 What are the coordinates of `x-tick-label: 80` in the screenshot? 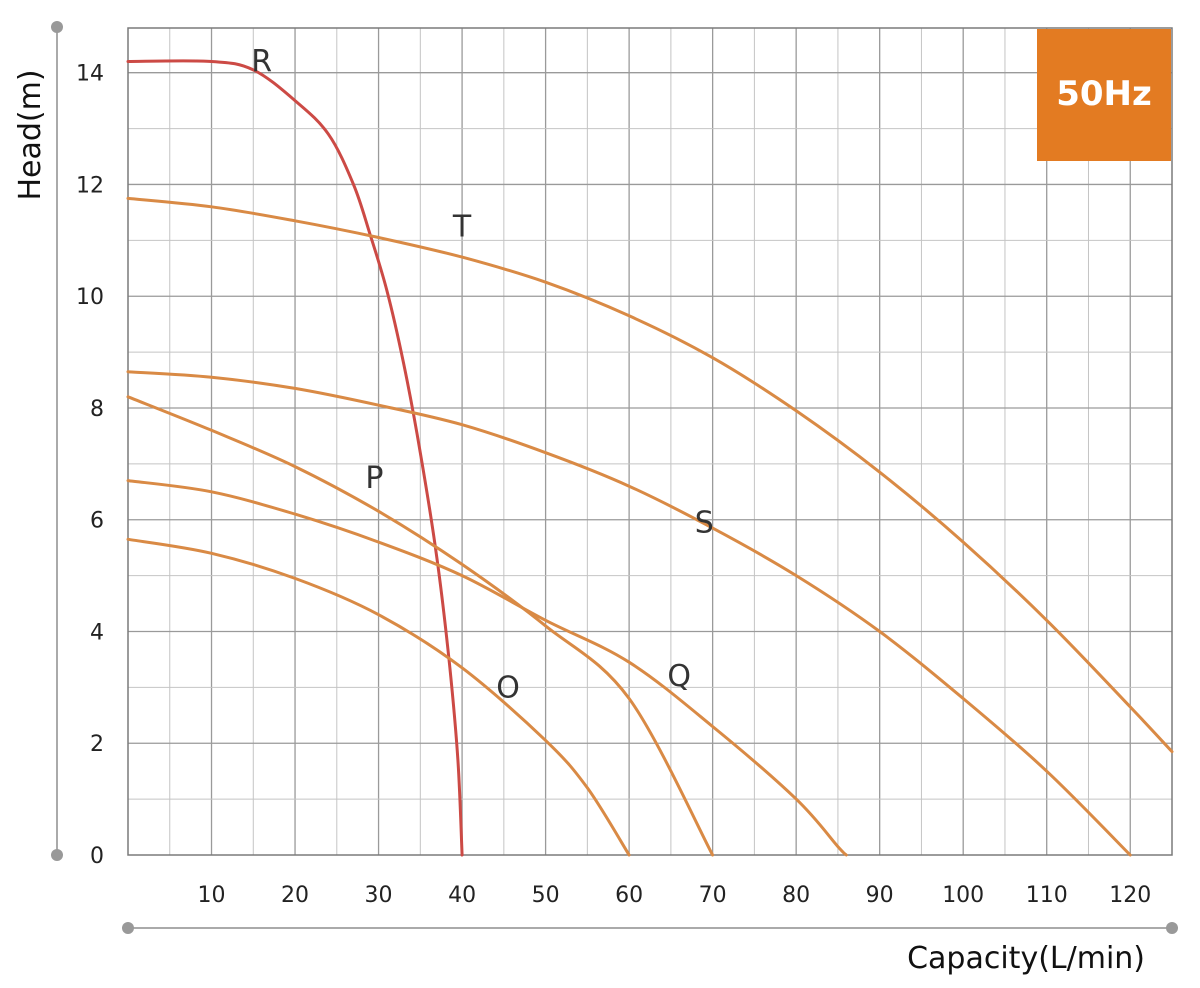 It's located at (796, 895).